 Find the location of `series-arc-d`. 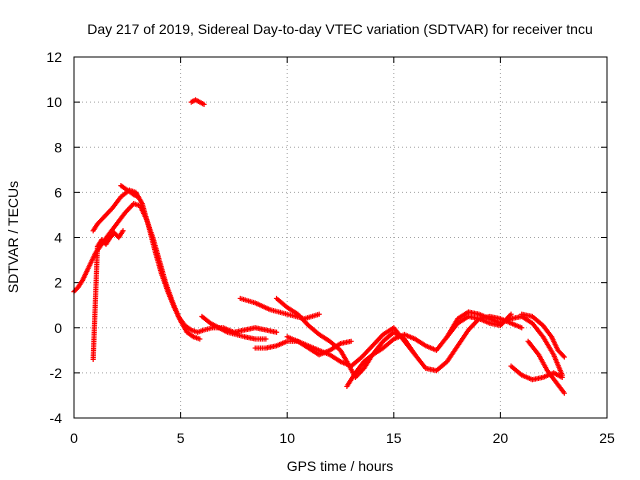

series-arc-d is located at coordinates (129, 191).